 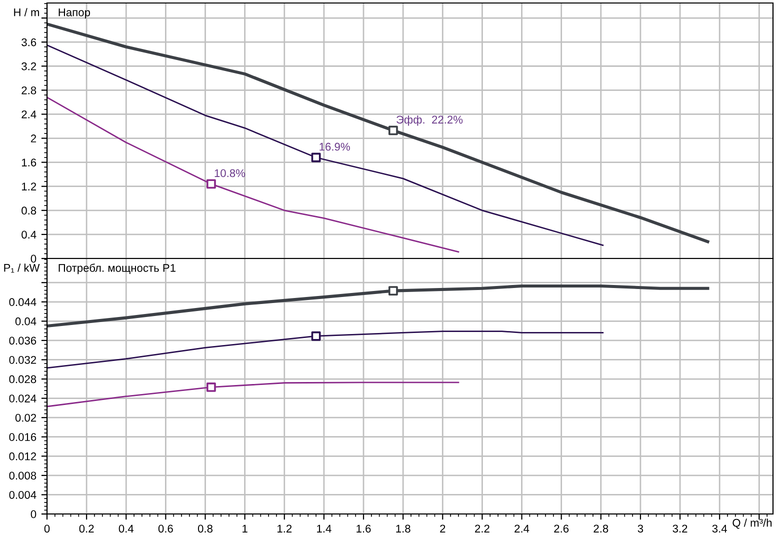 I want to click on x-tick-label: 3, so click(x=641, y=528).